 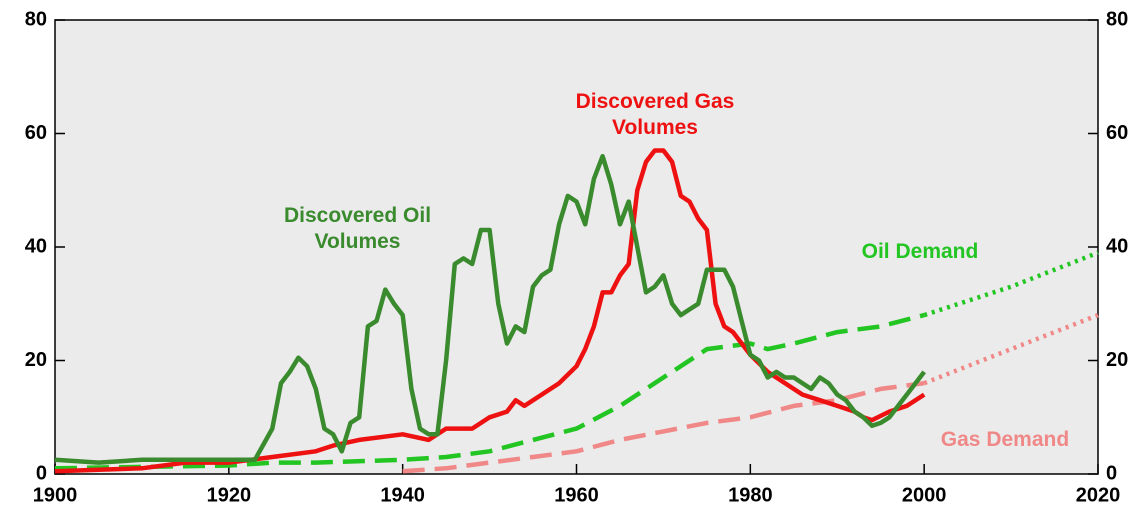 What do you see at coordinates (1011, 284) in the screenshot?
I see `projection-line` at bounding box center [1011, 284].